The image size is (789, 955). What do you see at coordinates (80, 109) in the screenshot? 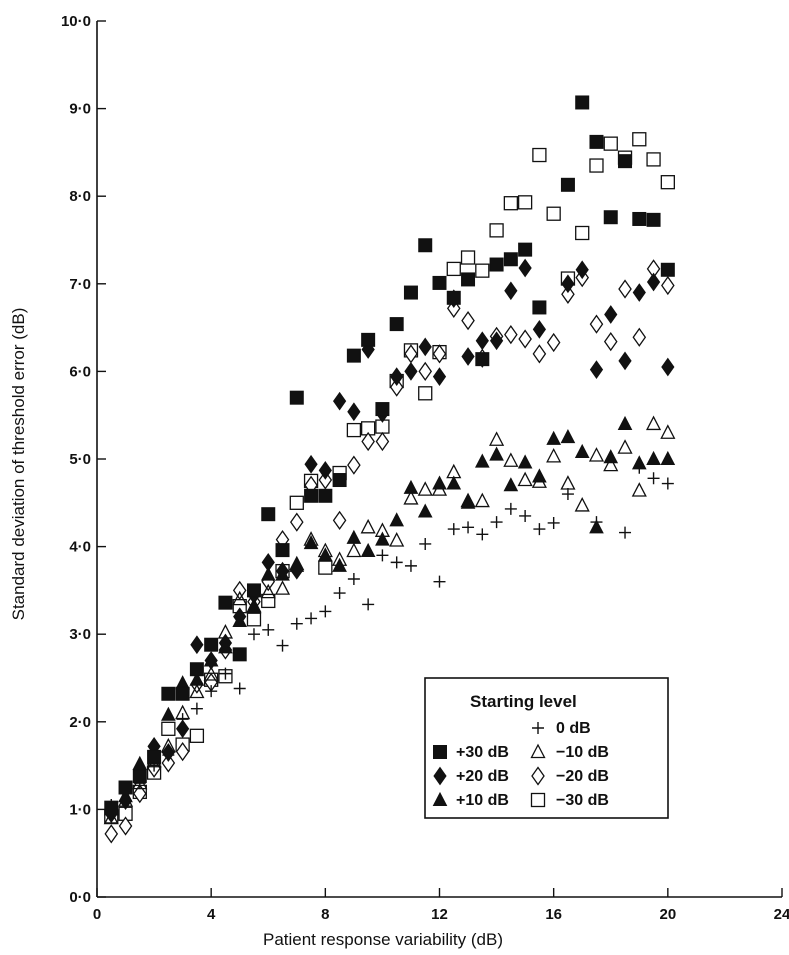
I see `y-tick-label: 9·0` at bounding box center [80, 109].